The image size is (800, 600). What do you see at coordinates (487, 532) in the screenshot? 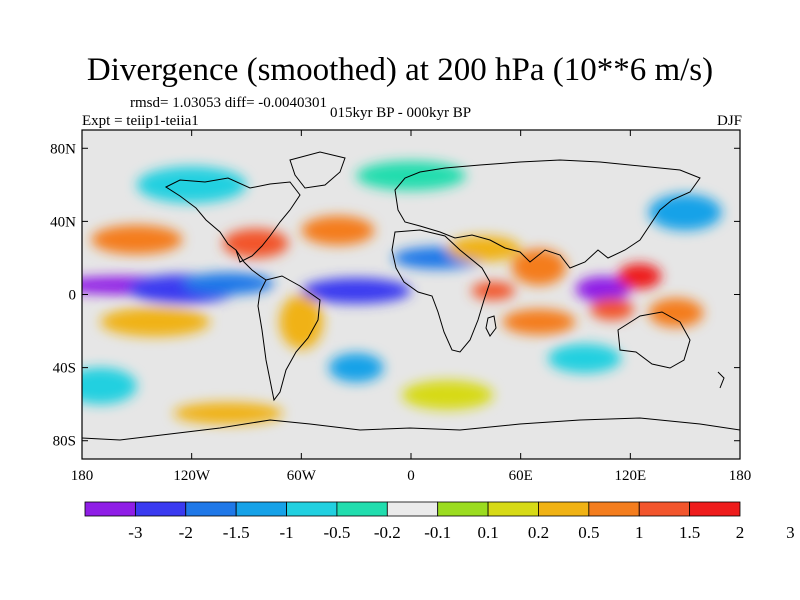
I see `colorbar-label: 0.1` at bounding box center [487, 532].